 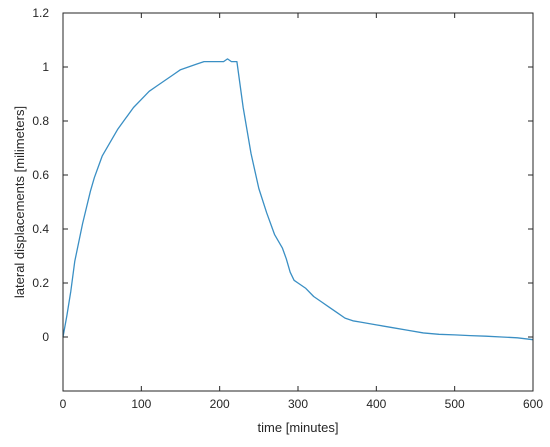 I want to click on x-tick-label: 400, so click(x=376, y=404).